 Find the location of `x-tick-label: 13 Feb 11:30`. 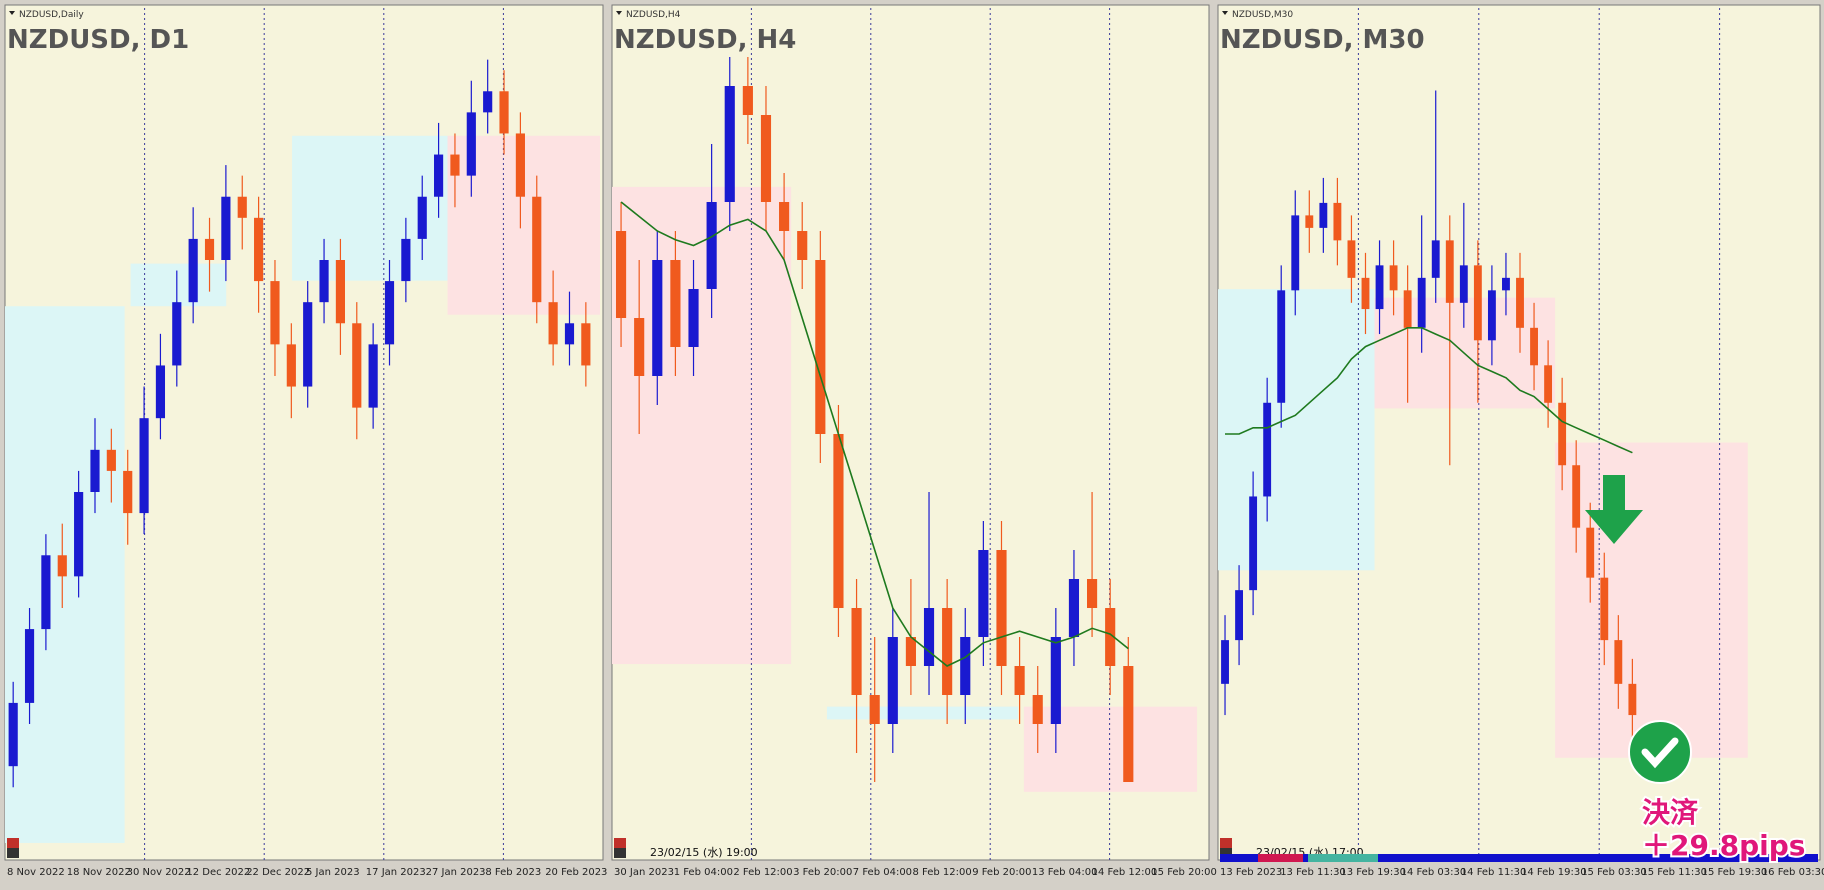

x-tick-label: 13 Feb 11:30 is located at coordinates (1313, 872).